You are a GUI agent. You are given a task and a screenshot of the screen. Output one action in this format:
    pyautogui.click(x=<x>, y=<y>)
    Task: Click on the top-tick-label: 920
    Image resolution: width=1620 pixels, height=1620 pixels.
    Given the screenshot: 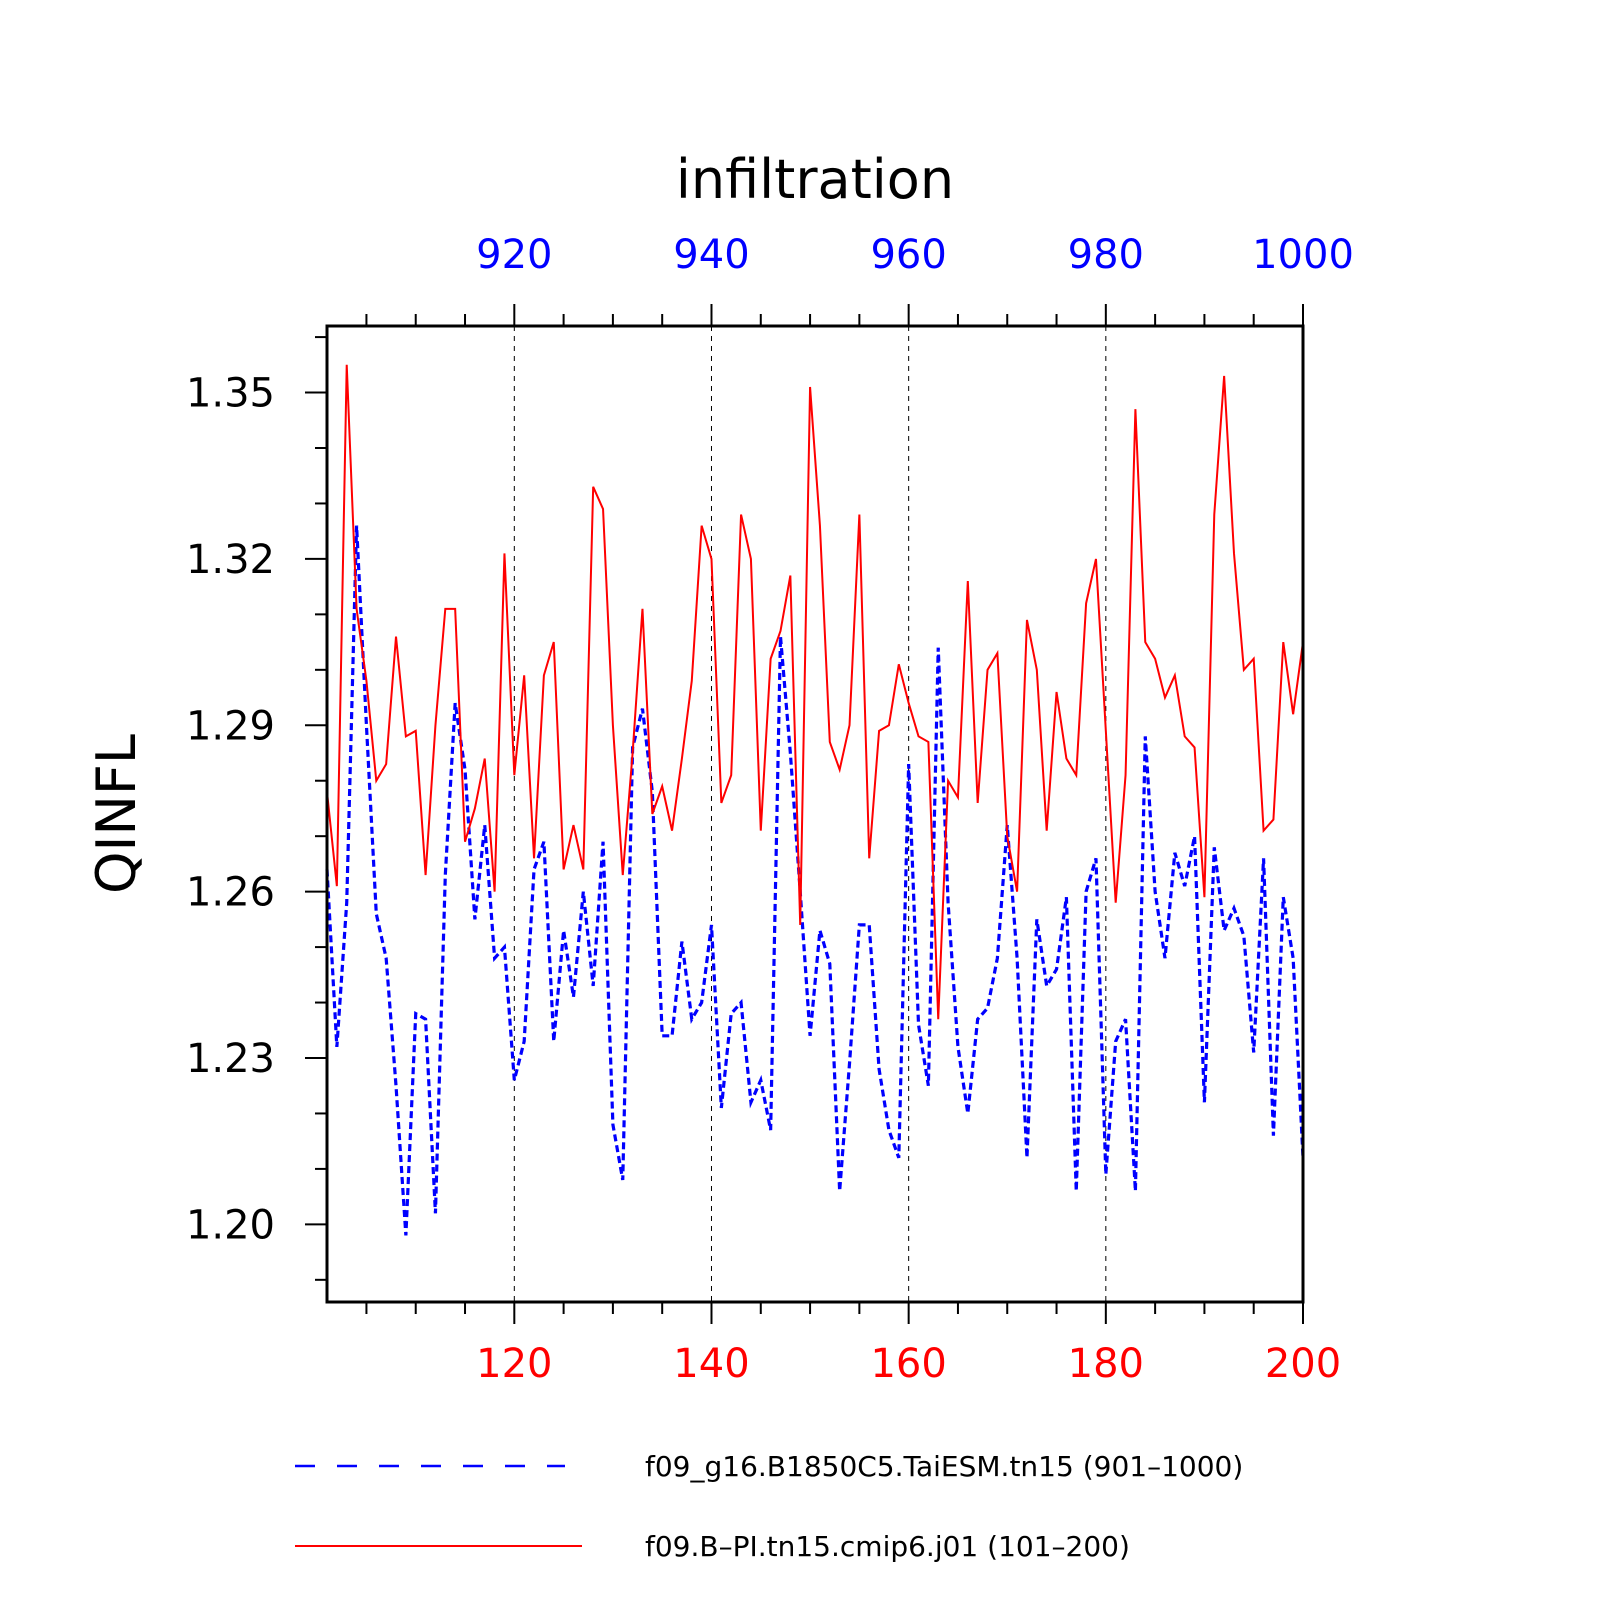 What is the action you would take?
    pyautogui.click(x=514, y=255)
    